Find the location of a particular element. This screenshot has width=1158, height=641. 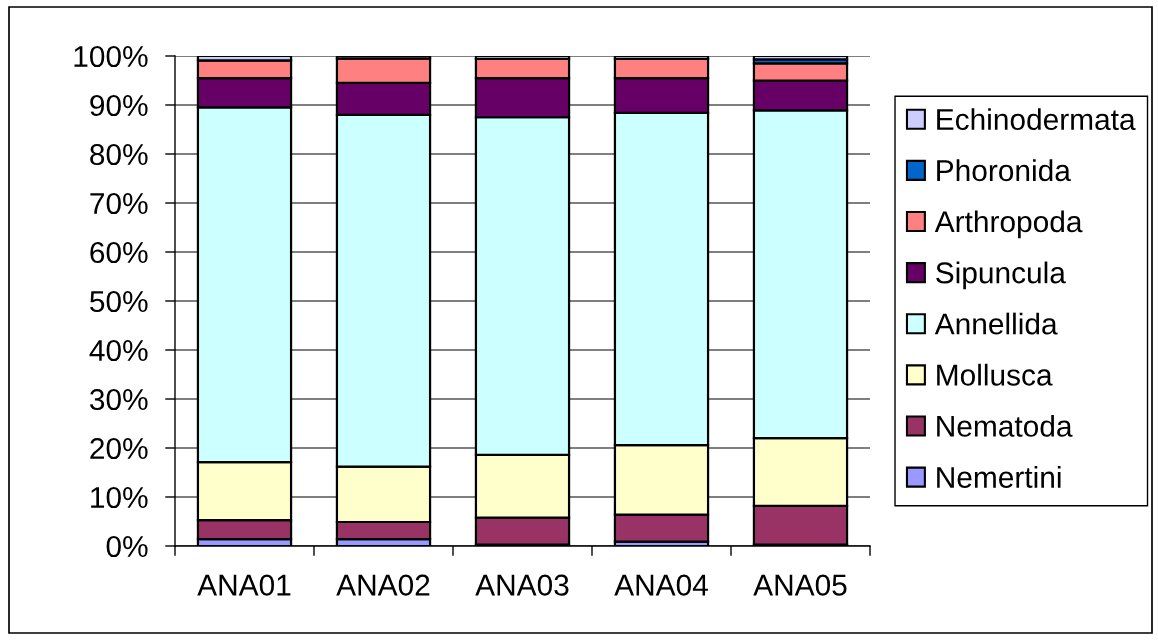

legend-label: Nematoda is located at coordinates (1005, 425).